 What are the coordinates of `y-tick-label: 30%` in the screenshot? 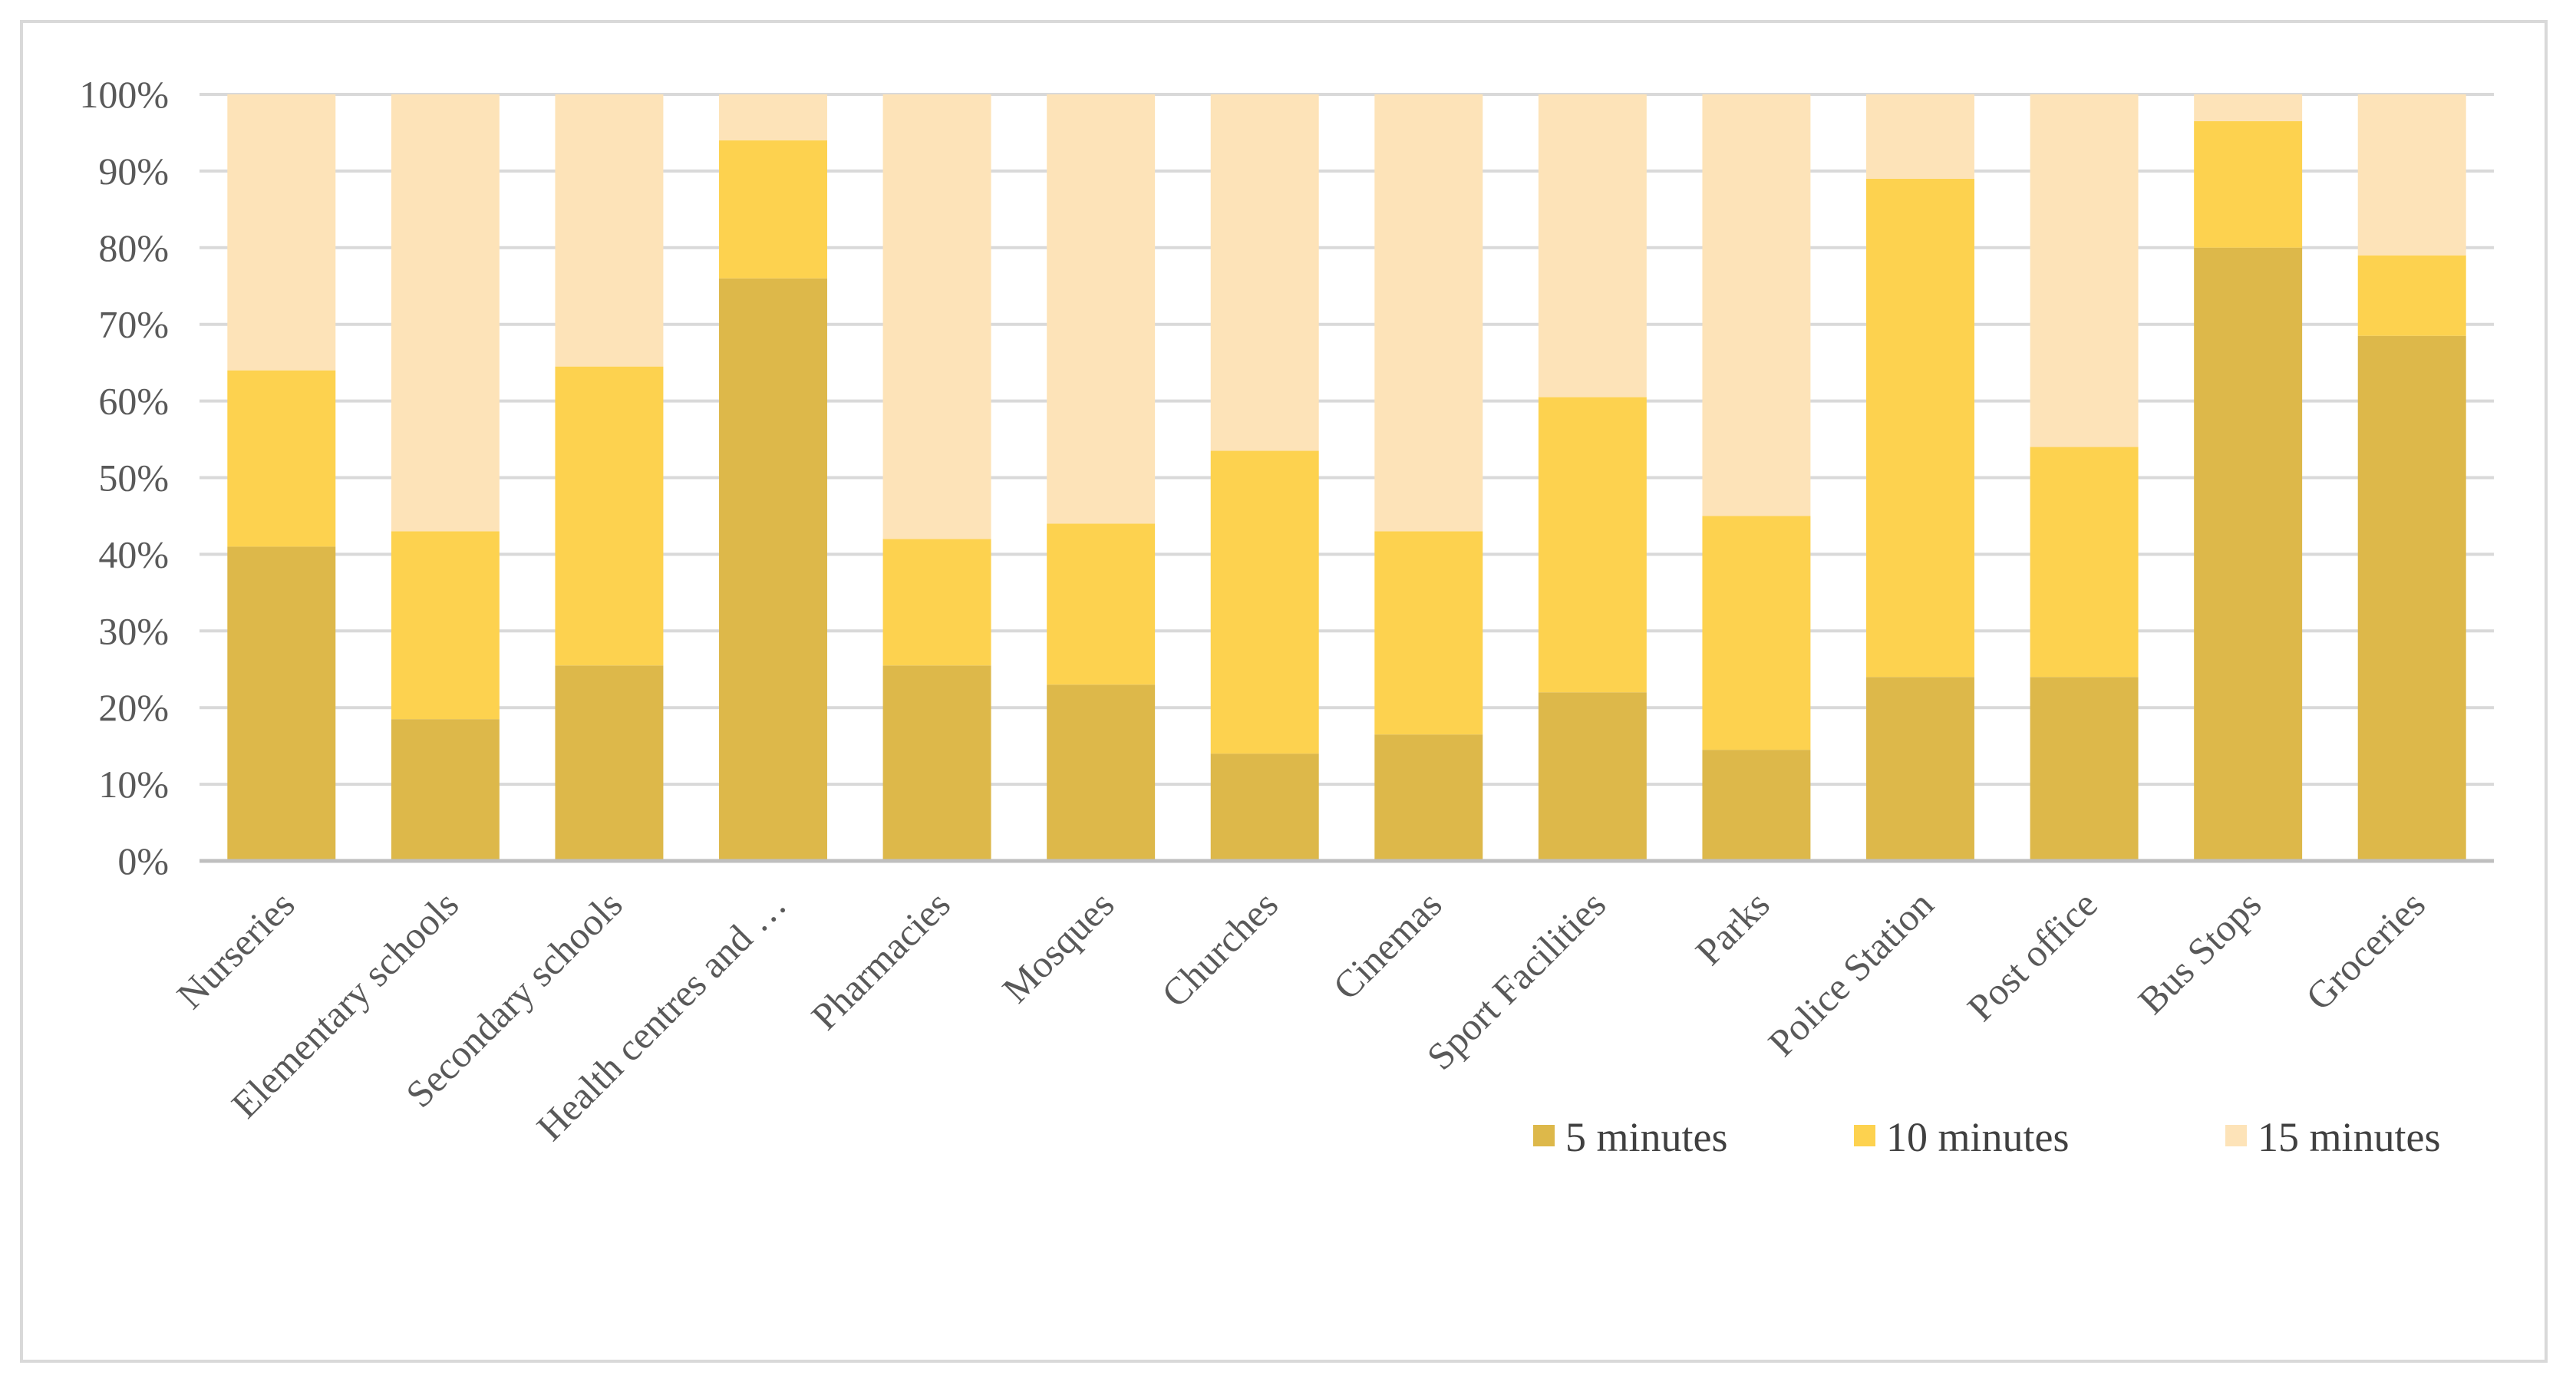 It's located at (133, 631).